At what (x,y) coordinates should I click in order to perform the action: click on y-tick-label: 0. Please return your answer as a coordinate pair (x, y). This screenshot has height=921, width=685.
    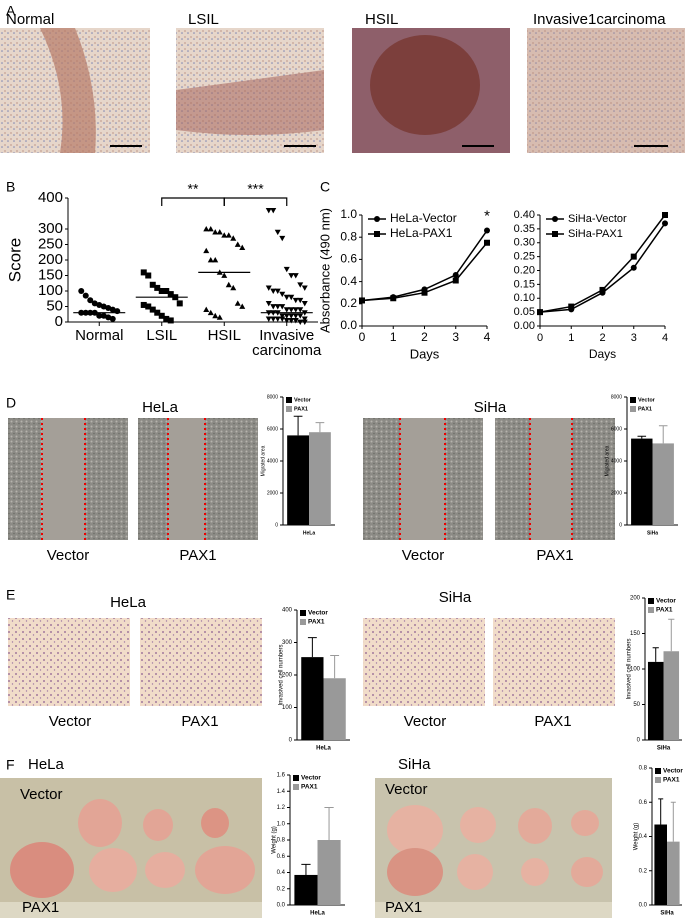
    Looking at the image, I should click on (291, 741).